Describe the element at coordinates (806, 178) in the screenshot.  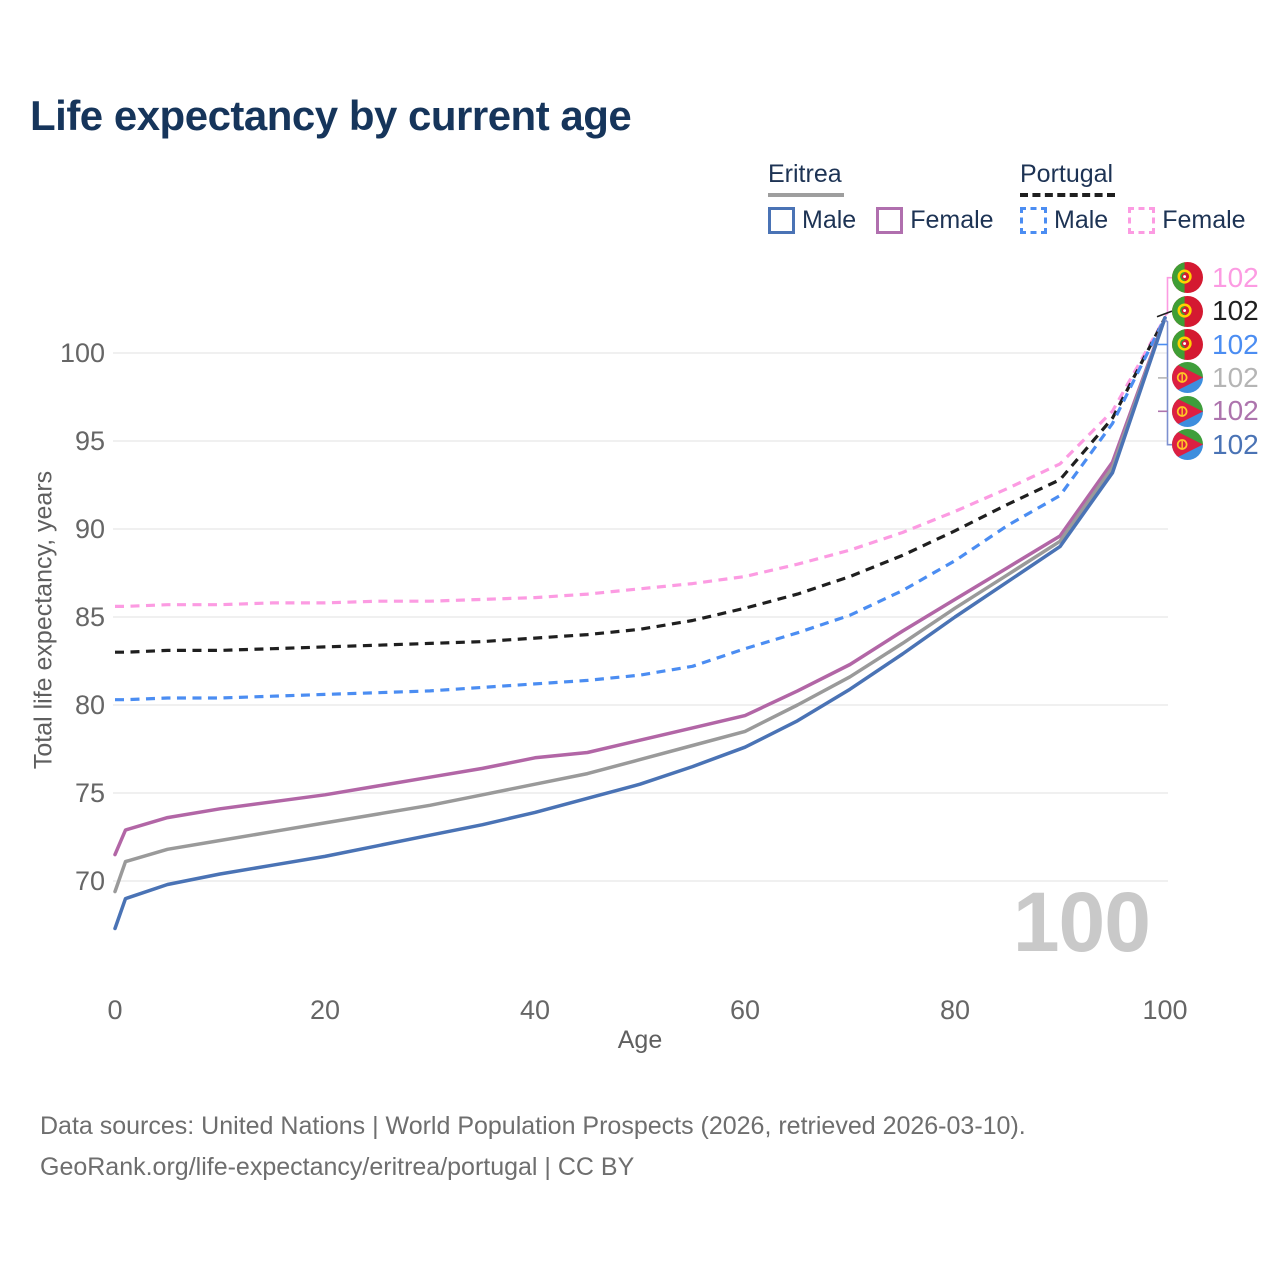
I see `legend-country-eritrea: Eritrea` at that location.